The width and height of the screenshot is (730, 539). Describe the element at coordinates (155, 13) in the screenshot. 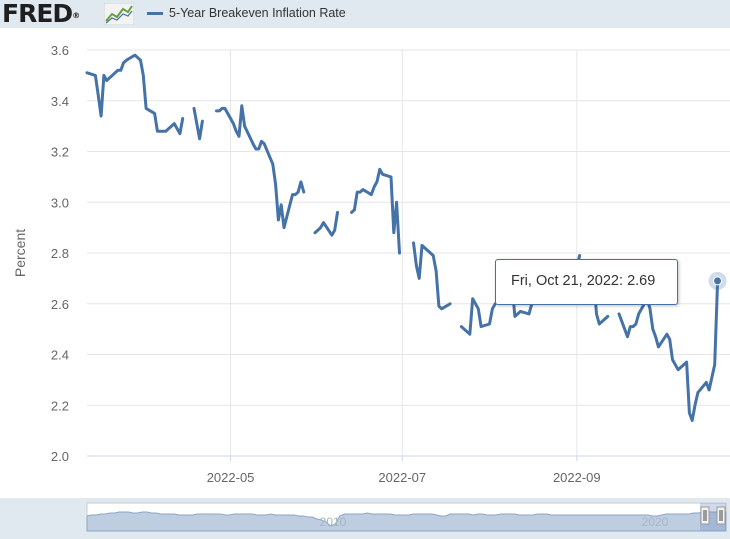

I see `legend-swatch` at that location.